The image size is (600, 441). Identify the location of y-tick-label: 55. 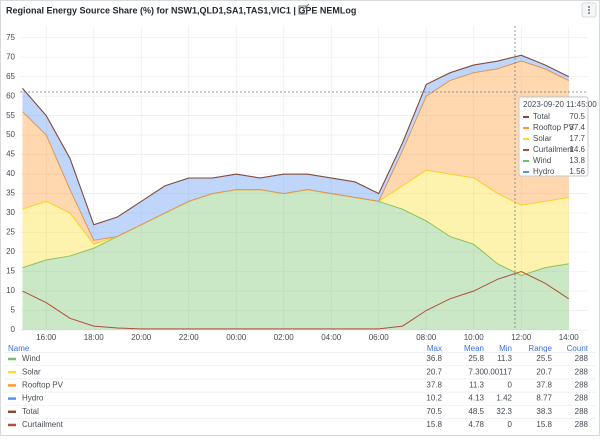
(10, 115).